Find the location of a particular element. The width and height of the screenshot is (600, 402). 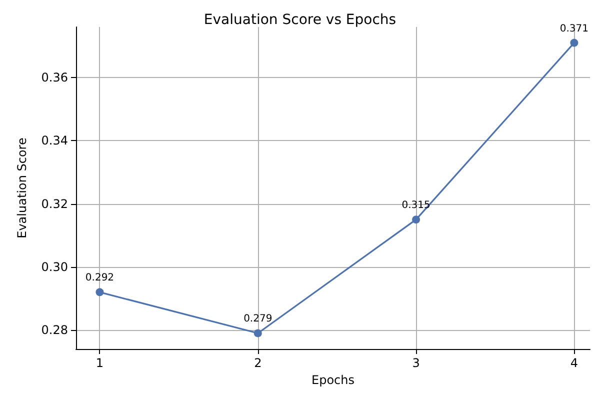

x-tick-label: 4 is located at coordinates (574, 363).